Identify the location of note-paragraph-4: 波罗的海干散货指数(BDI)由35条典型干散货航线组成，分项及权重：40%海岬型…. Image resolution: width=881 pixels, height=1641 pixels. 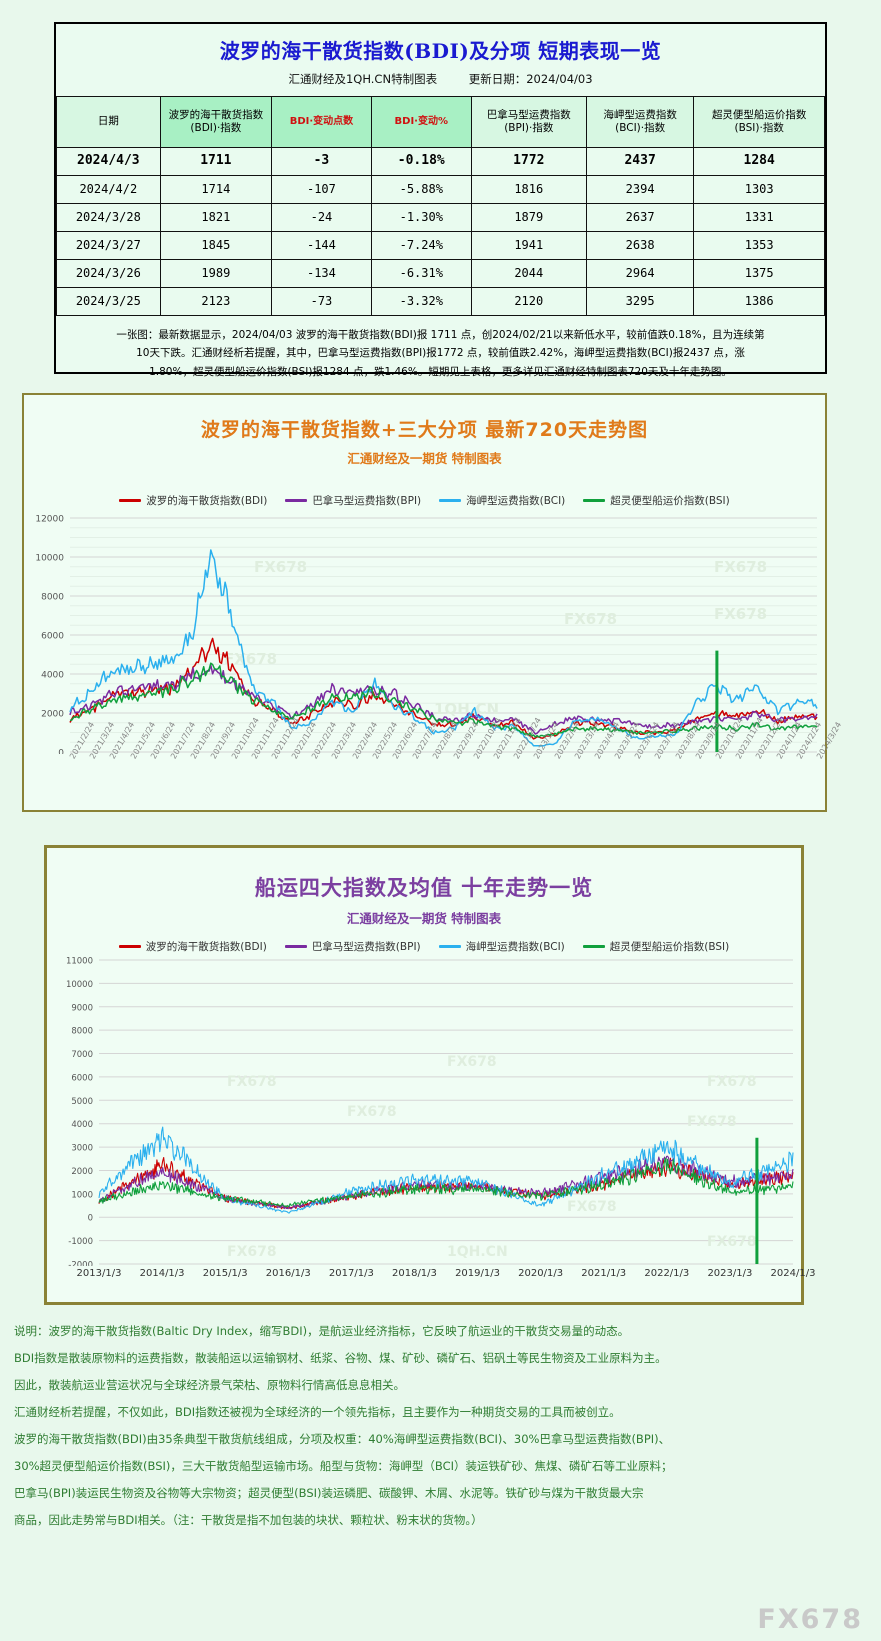
(342, 1439).